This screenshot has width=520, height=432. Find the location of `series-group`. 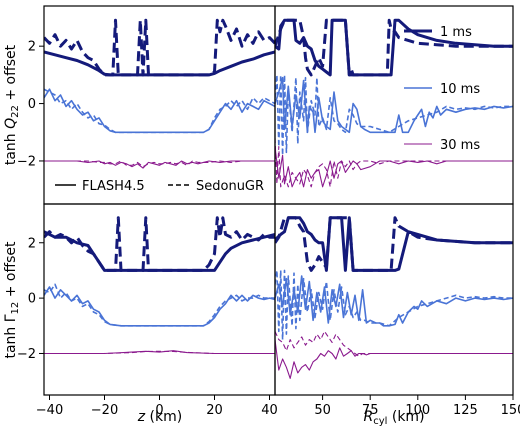

series-group is located at coordinates (159, 285).